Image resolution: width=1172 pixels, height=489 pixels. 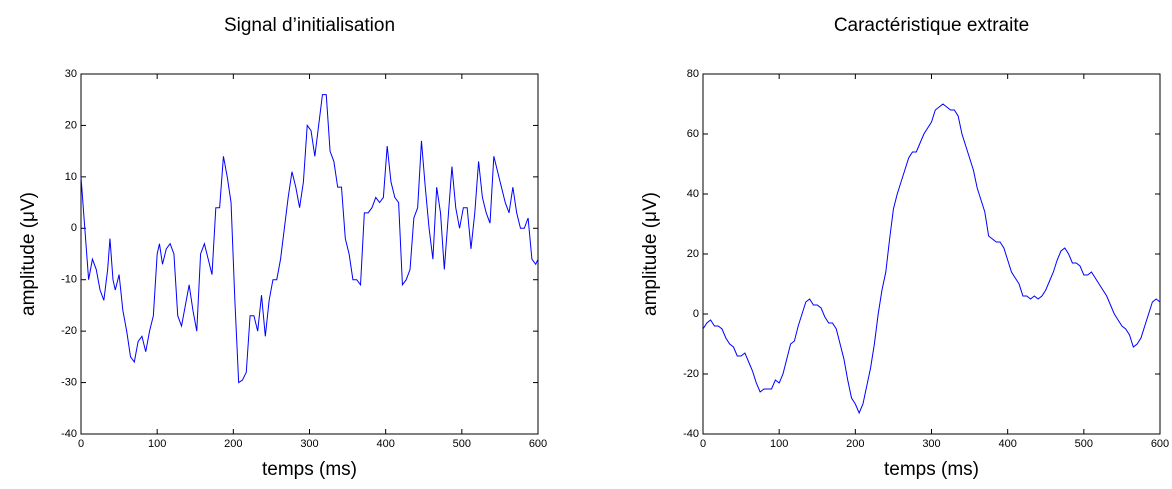 I want to click on y-tick-label: 30, so click(x=71, y=74).